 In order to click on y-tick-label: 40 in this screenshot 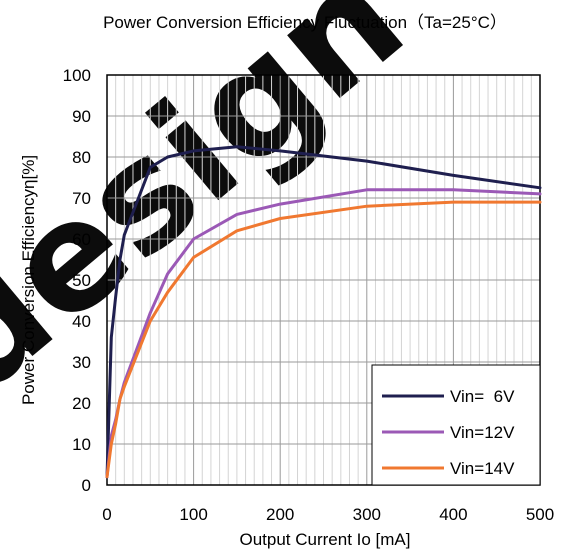, I will do `click(81, 321)`.